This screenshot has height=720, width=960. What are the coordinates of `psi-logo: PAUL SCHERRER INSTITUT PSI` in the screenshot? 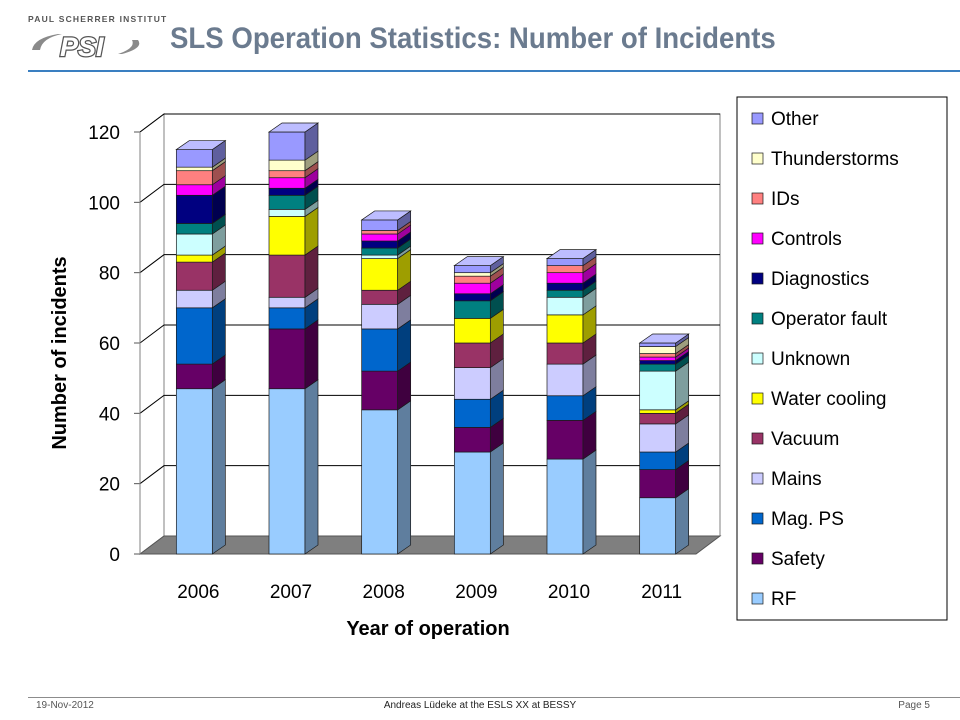 It's located at (97, 38).